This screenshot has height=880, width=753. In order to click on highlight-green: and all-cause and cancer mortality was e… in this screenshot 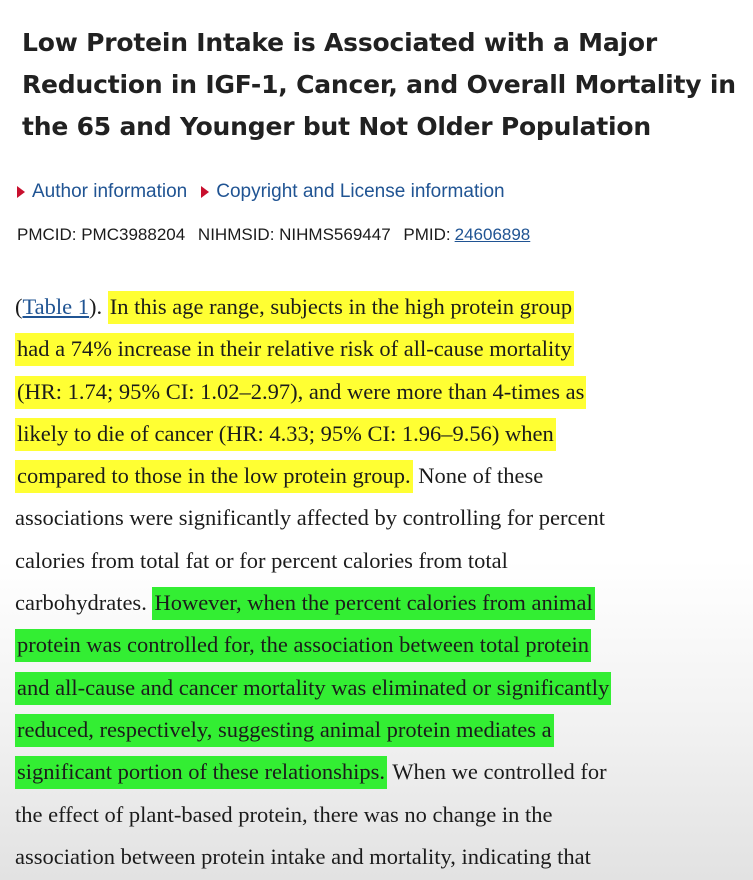, I will do `click(313, 688)`.